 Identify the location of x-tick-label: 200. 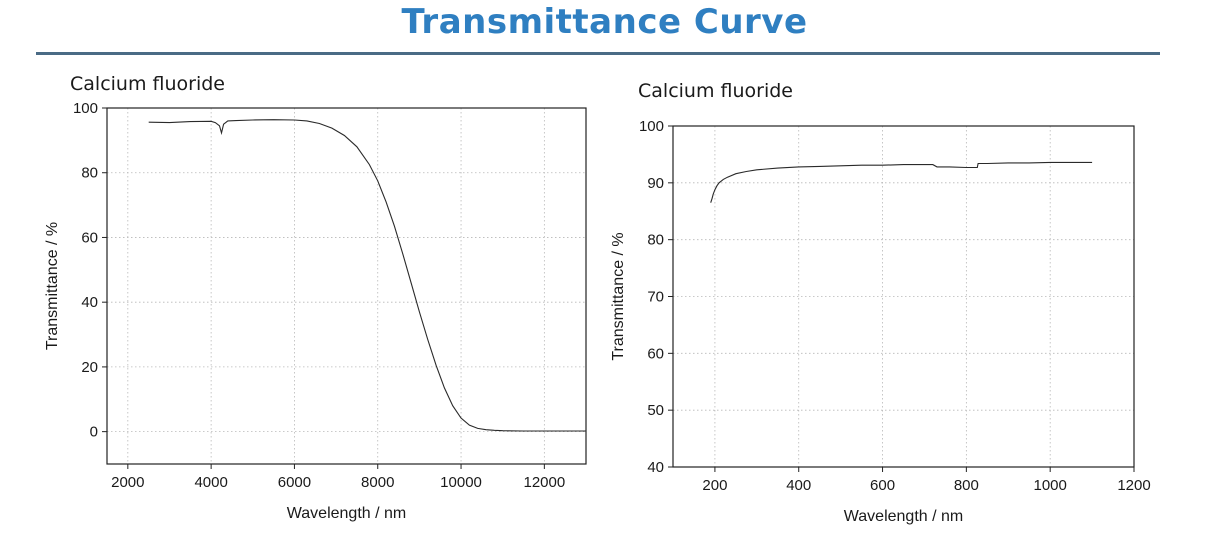
(714, 485).